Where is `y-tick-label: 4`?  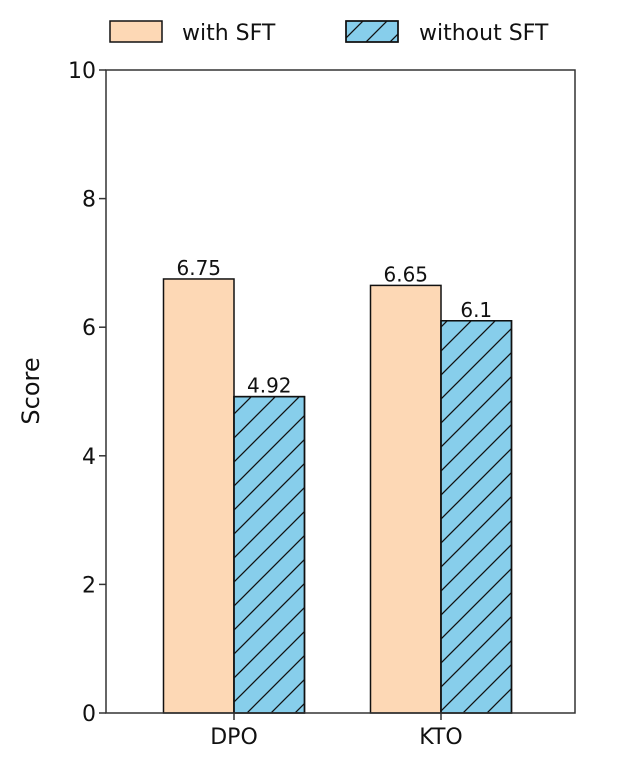
y-tick-label: 4 is located at coordinates (89, 457).